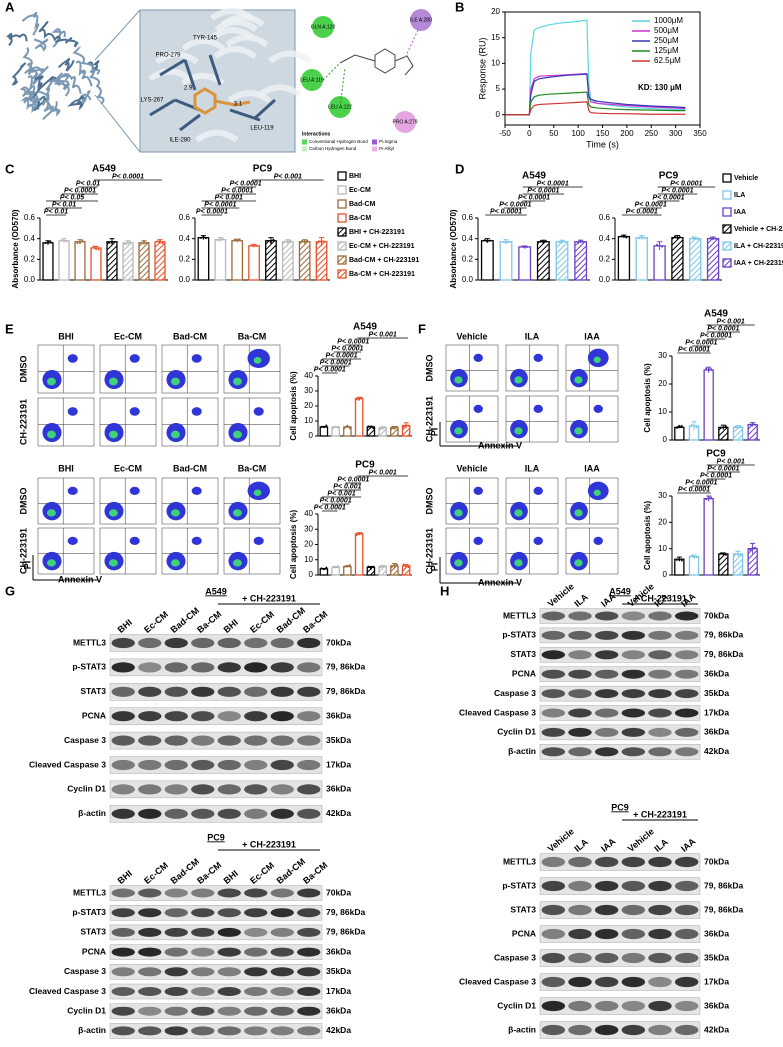 The image size is (783, 1047). I want to click on y-tick-label: 0, so click(311, 574).